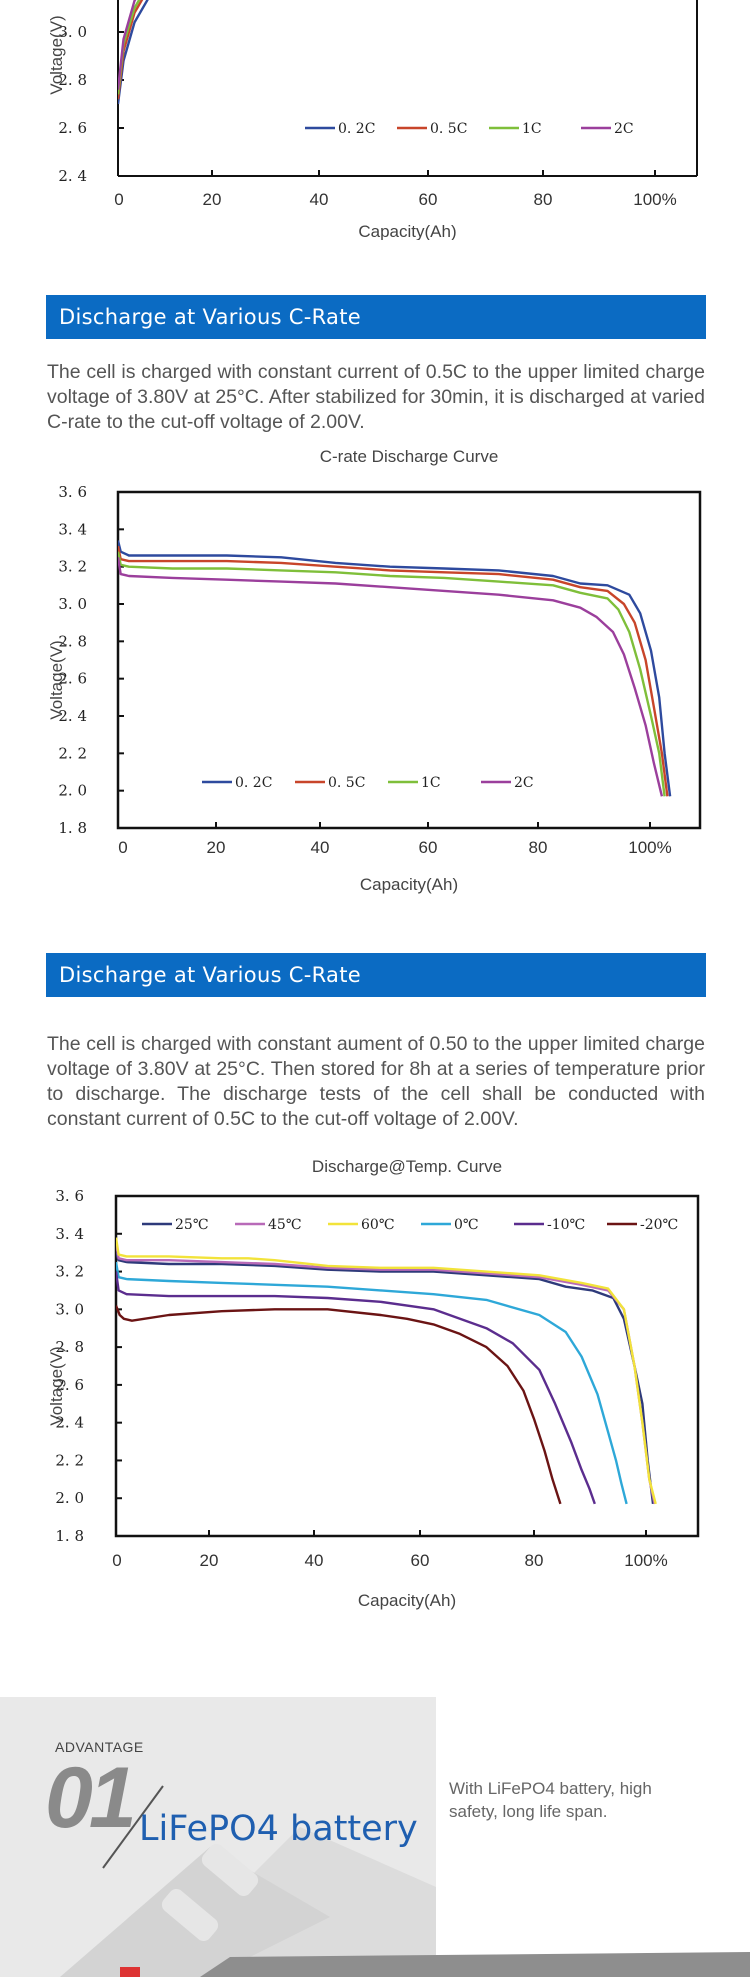  What do you see at coordinates (466, 1225) in the screenshot?
I see `legend-label: 0℃` at bounding box center [466, 1225].